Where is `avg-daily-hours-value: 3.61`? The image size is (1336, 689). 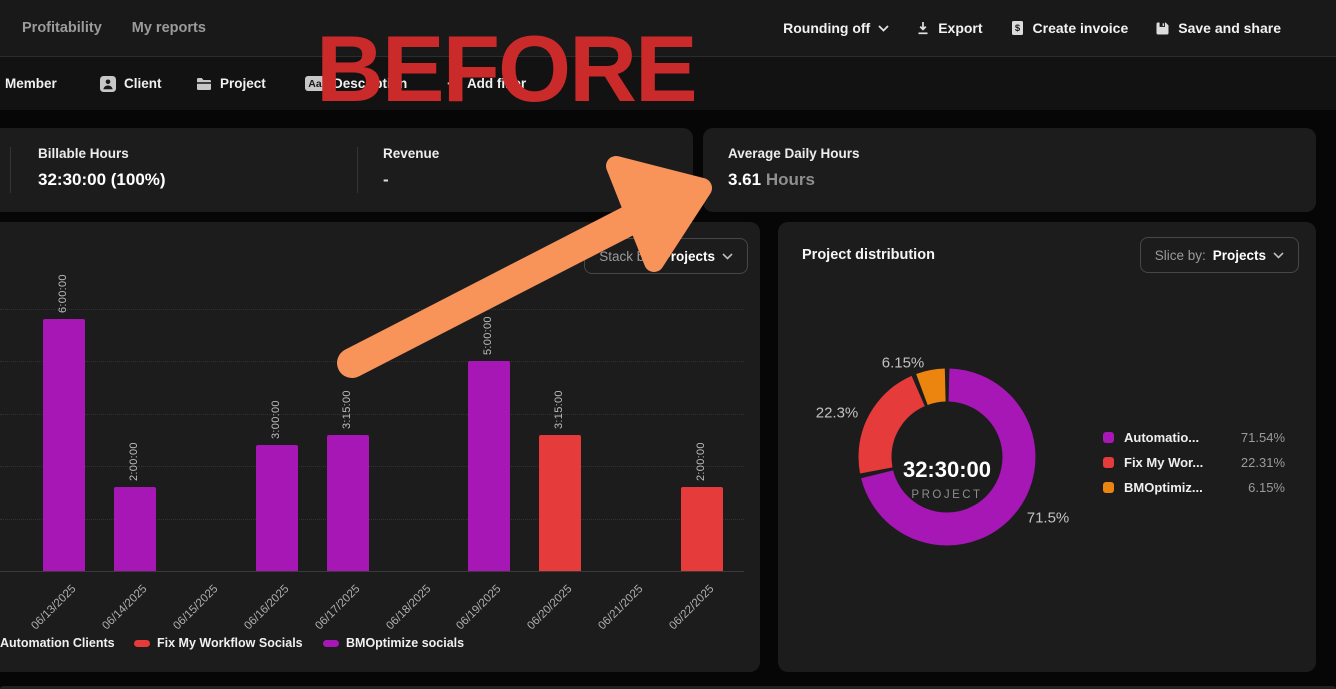 avg-daily-hours-value: 3.61 is located at coordinates (745, 179).